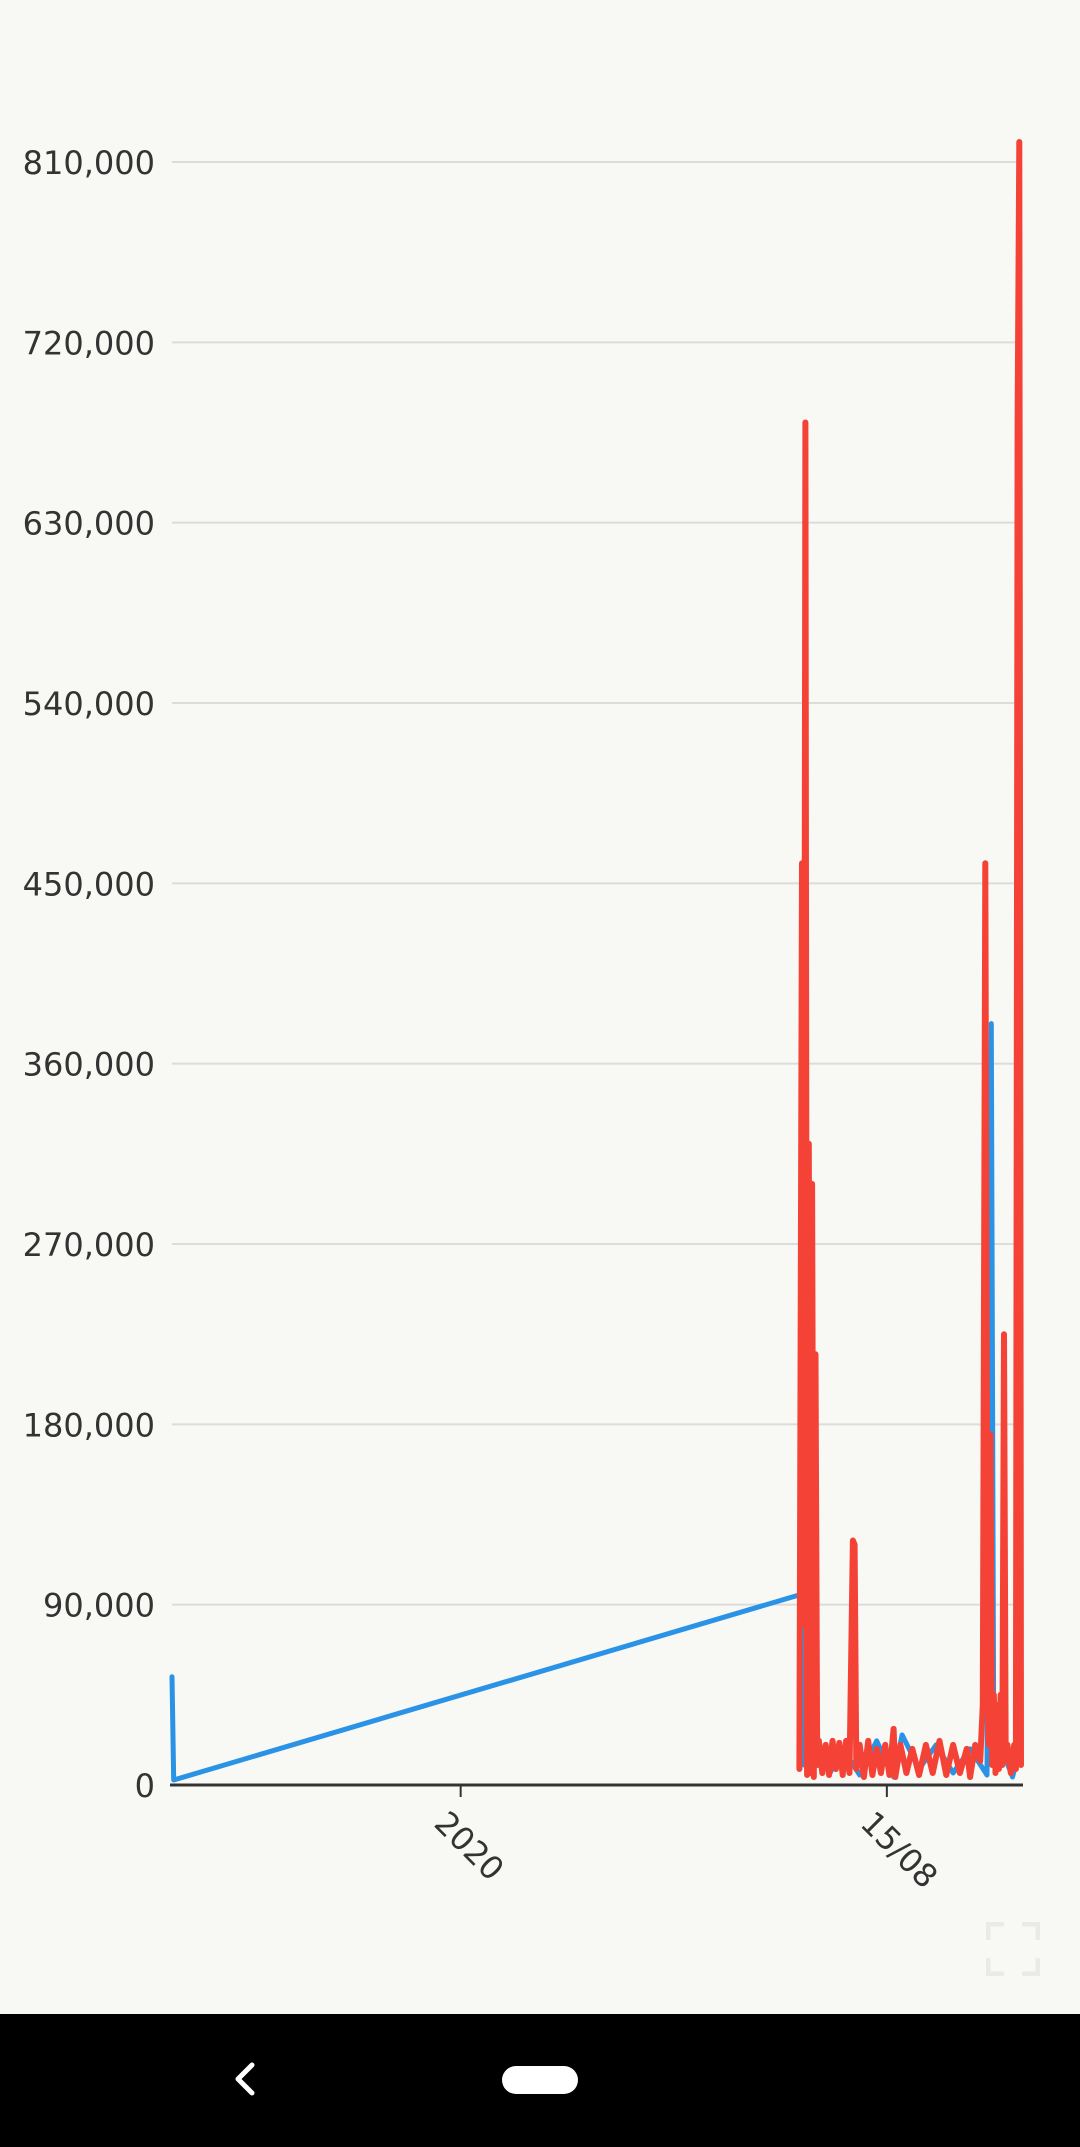 This screenshot has width=1080, height=2147. I want to click on y-tick-label: 270,000, so click(89, 1245).